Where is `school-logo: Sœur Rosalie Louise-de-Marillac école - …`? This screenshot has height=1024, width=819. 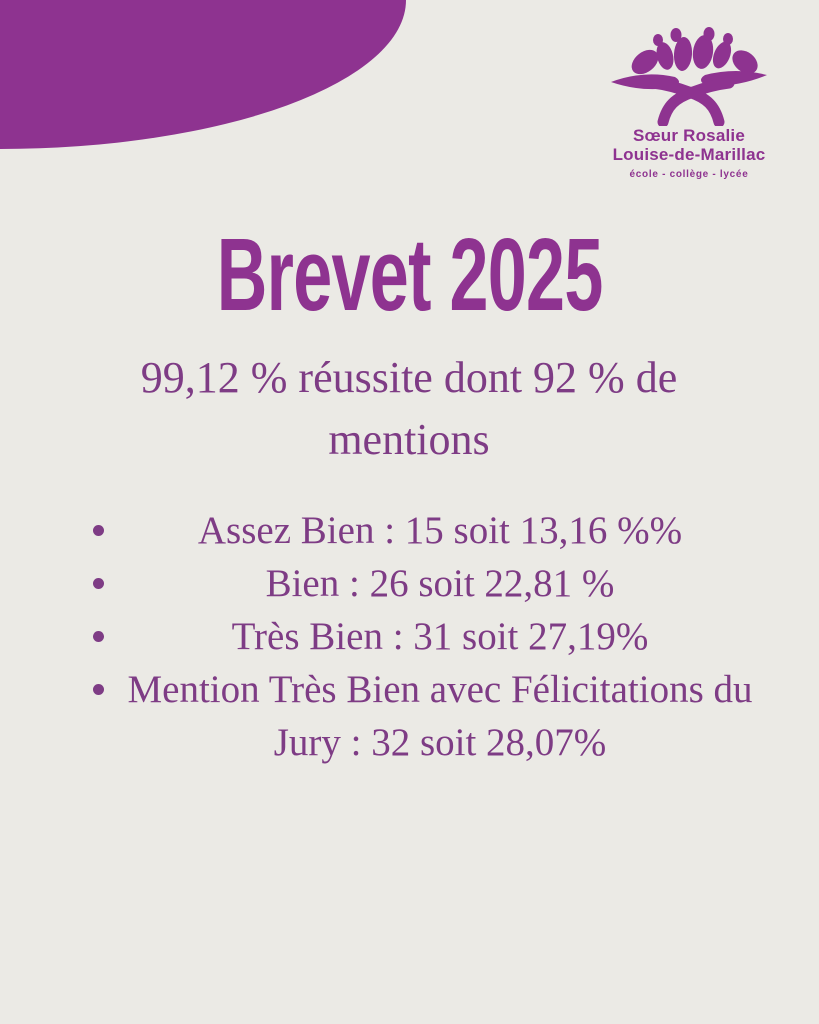
school-logo: Sœur Rosalie Louise-de-Marillac école - … is located at coordinates (689, 103).